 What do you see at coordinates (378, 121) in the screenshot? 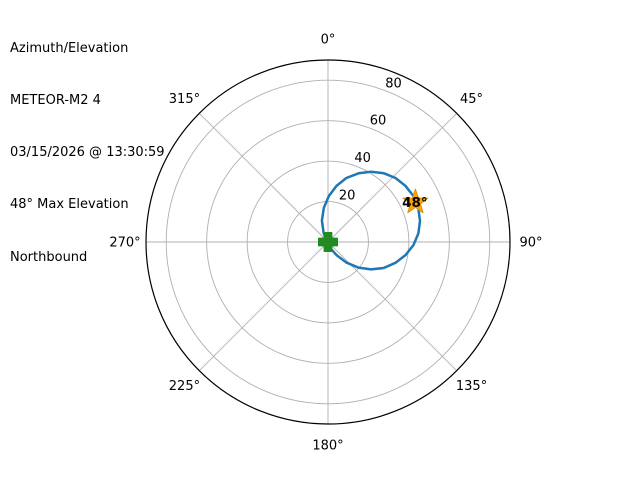
I see `elevation-tick-label: 60` at bounding box center [378, 121].